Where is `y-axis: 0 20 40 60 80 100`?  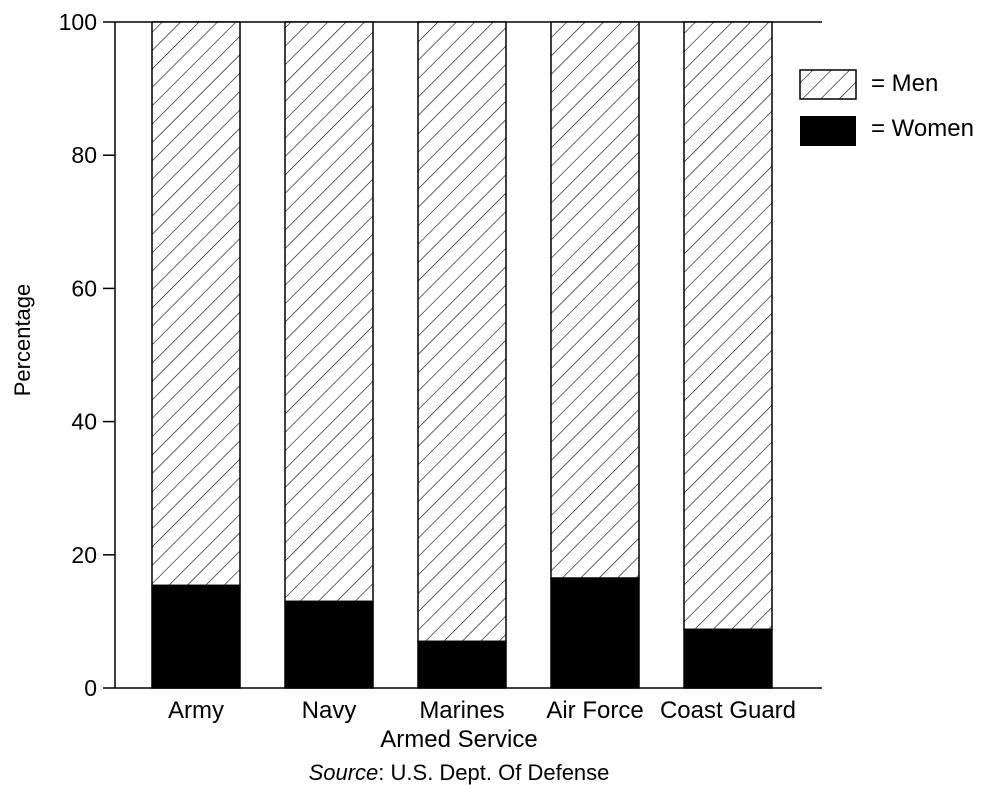 y-axis: 0 20 40 60 80 100 is located at coordinates (87, 355).